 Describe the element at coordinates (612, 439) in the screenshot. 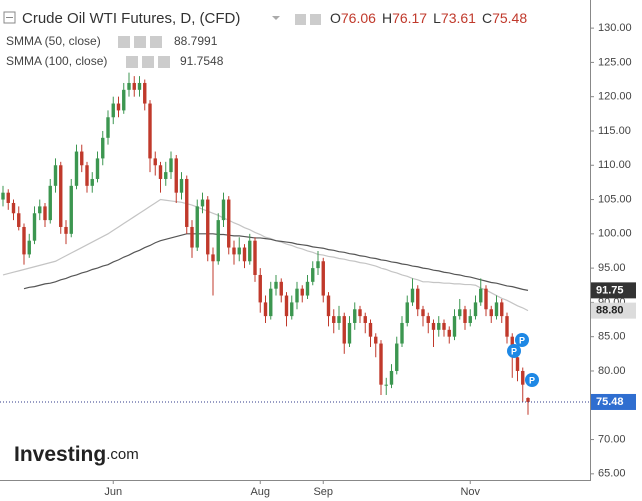

I see `y-tick-label: 70.00` at that location.